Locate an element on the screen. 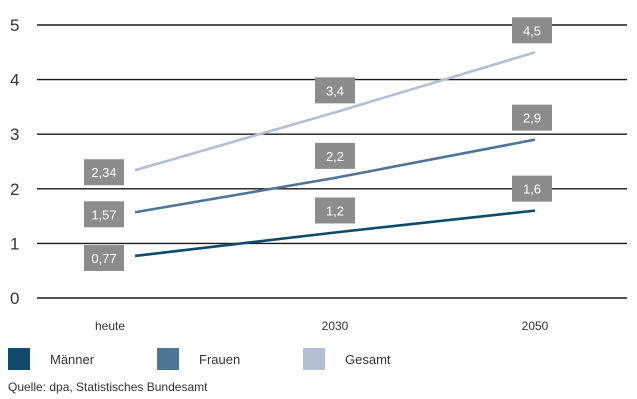  data-label-text: 0,77 is located at coordinates (103, 258).